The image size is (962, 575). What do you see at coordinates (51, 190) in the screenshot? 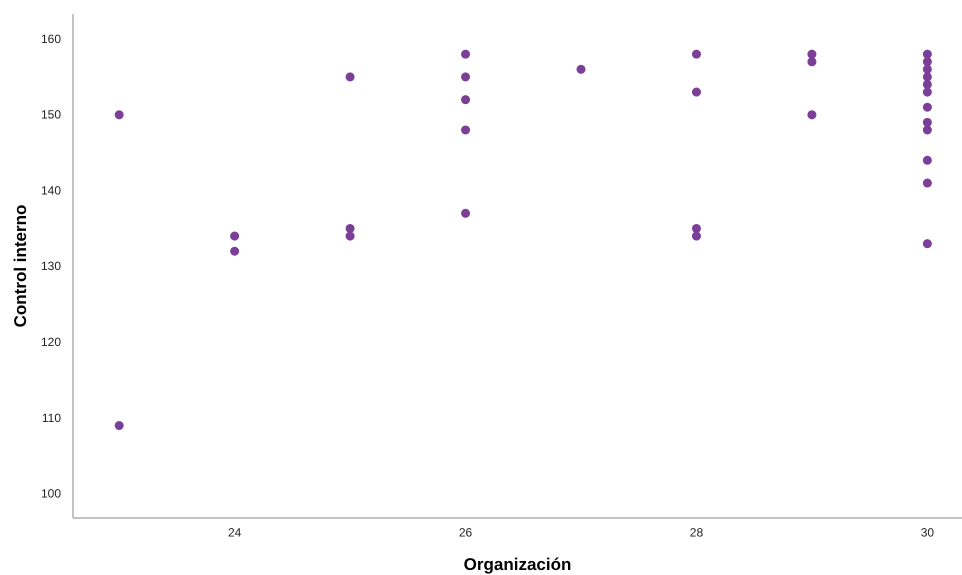
I see `y-tick-label: 140` at bounding box center [51, 190].